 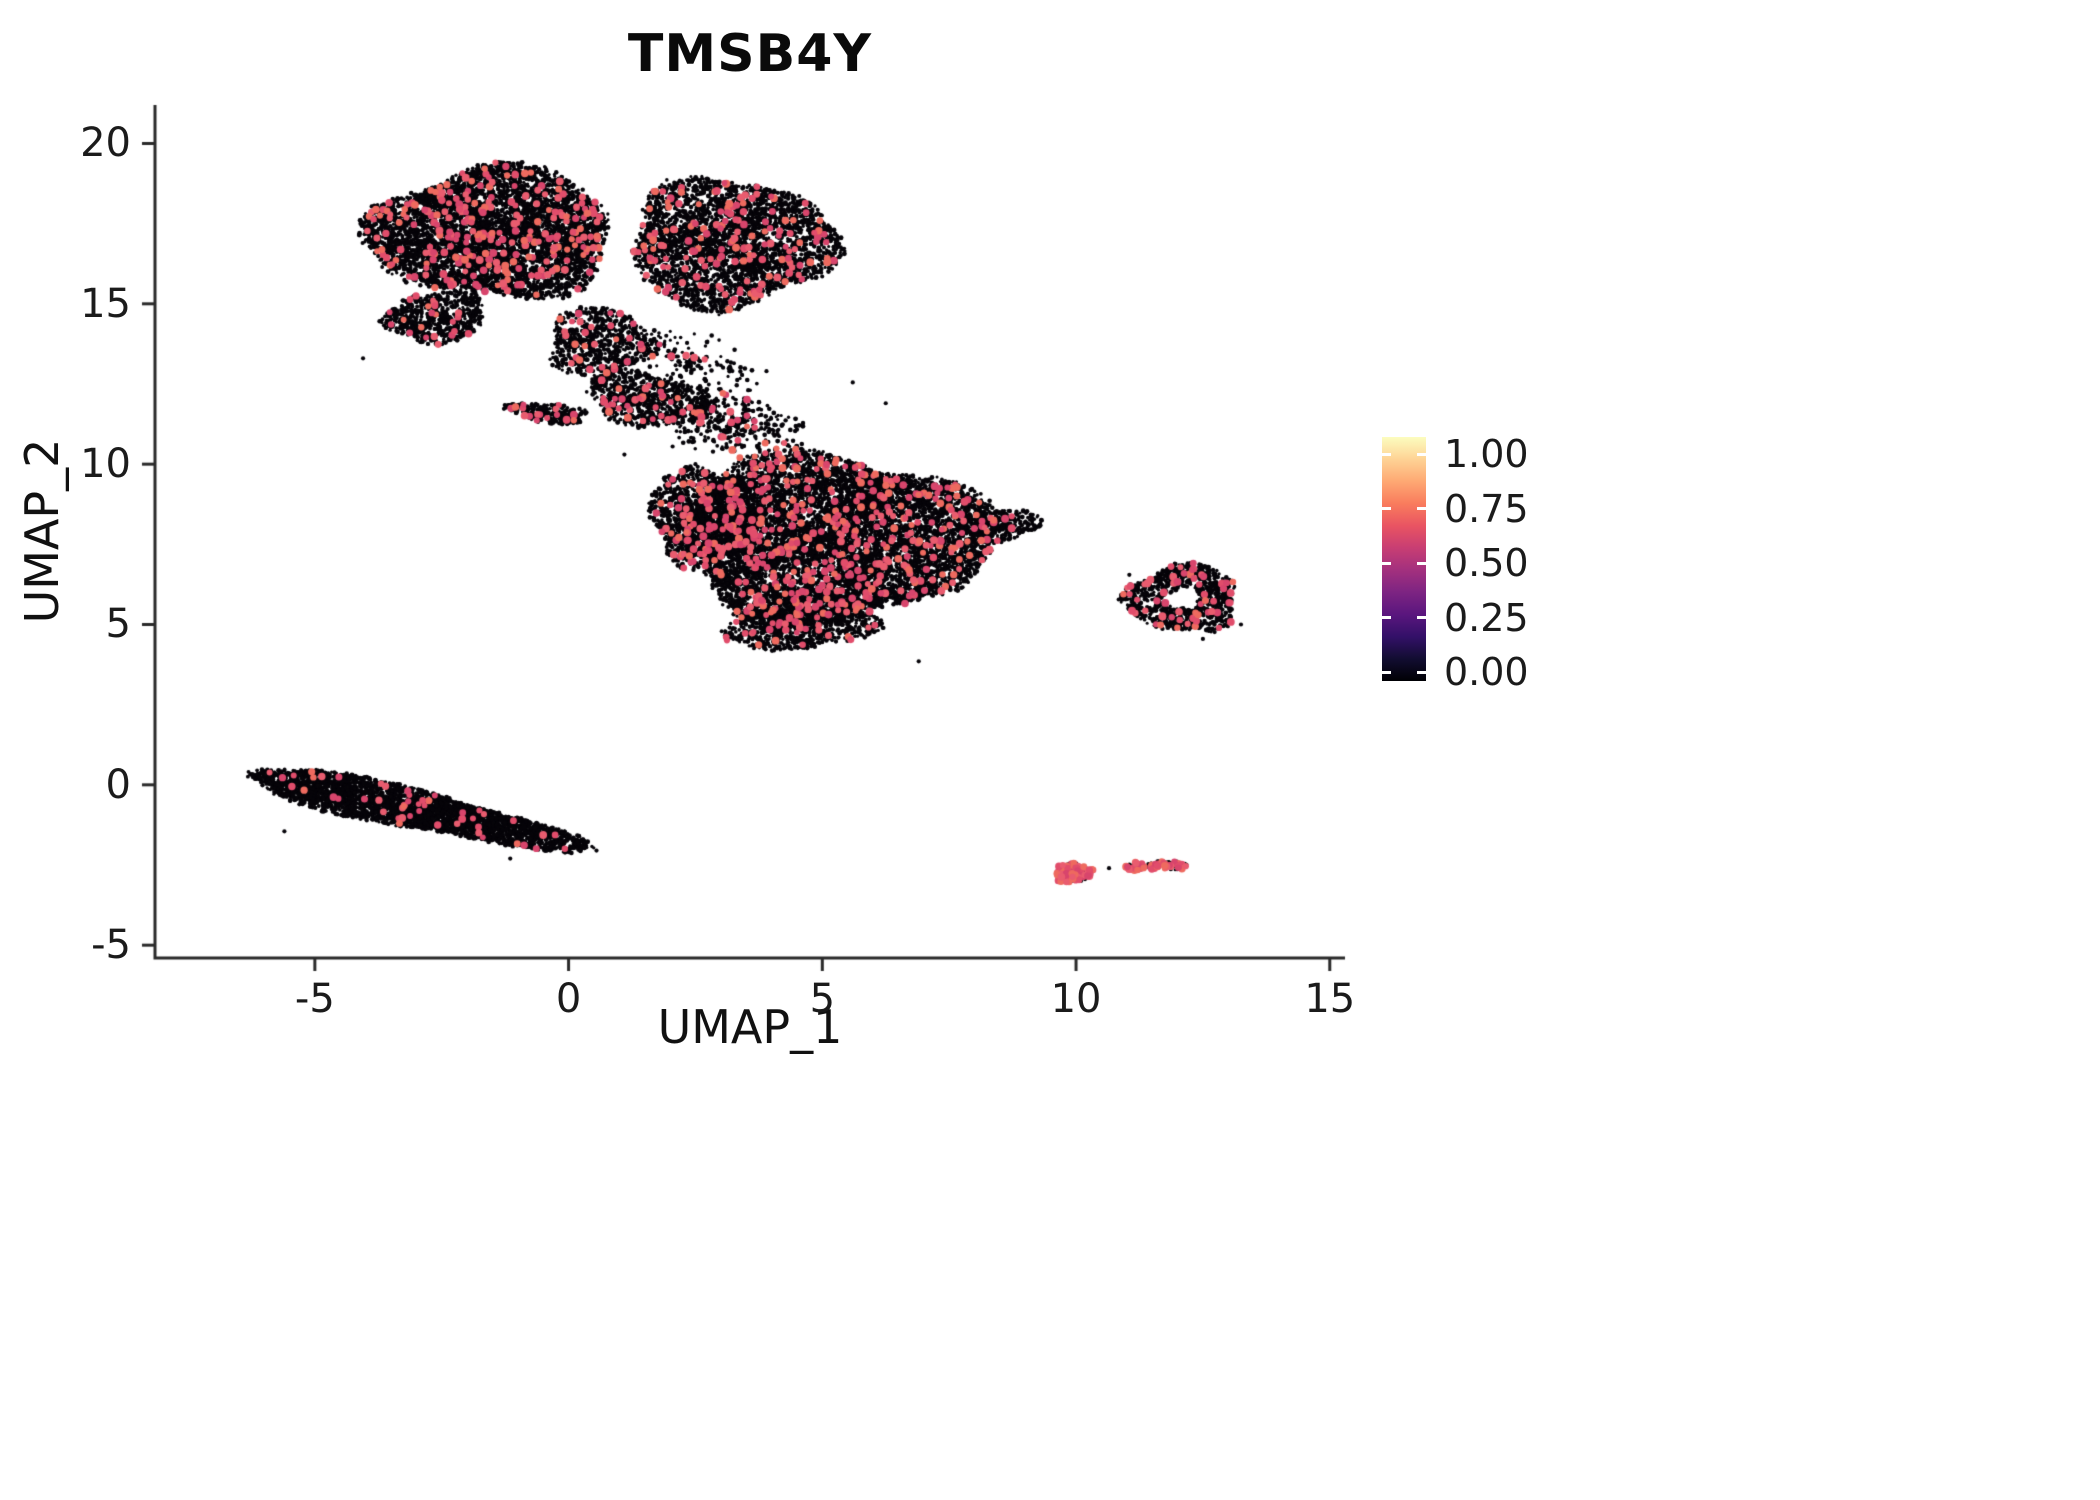 I want to click on legend-gradient-bar, so click(x=1404, y=559).